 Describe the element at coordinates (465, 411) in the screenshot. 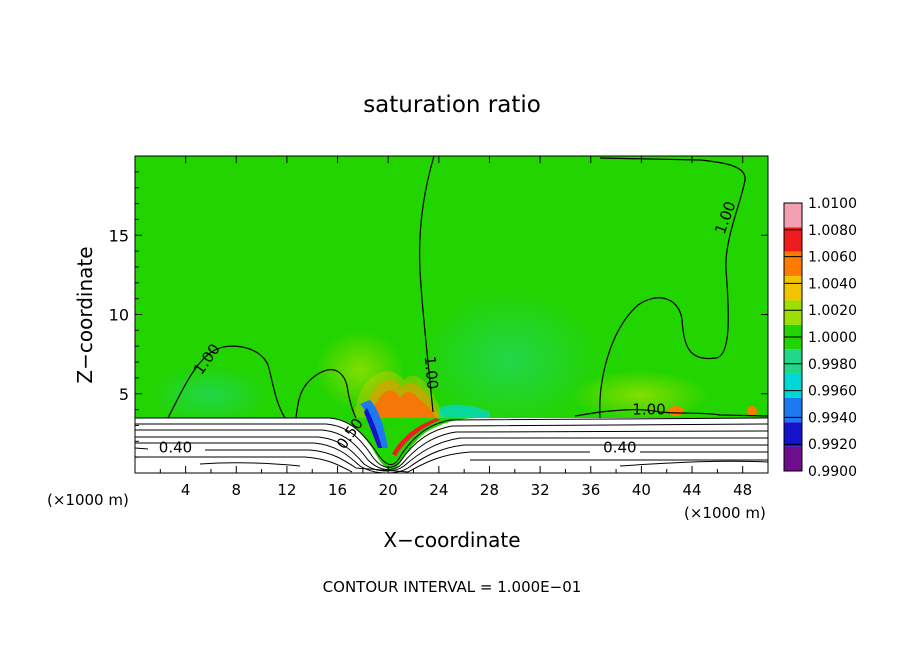

I see `field-cyan-patch` at that location.